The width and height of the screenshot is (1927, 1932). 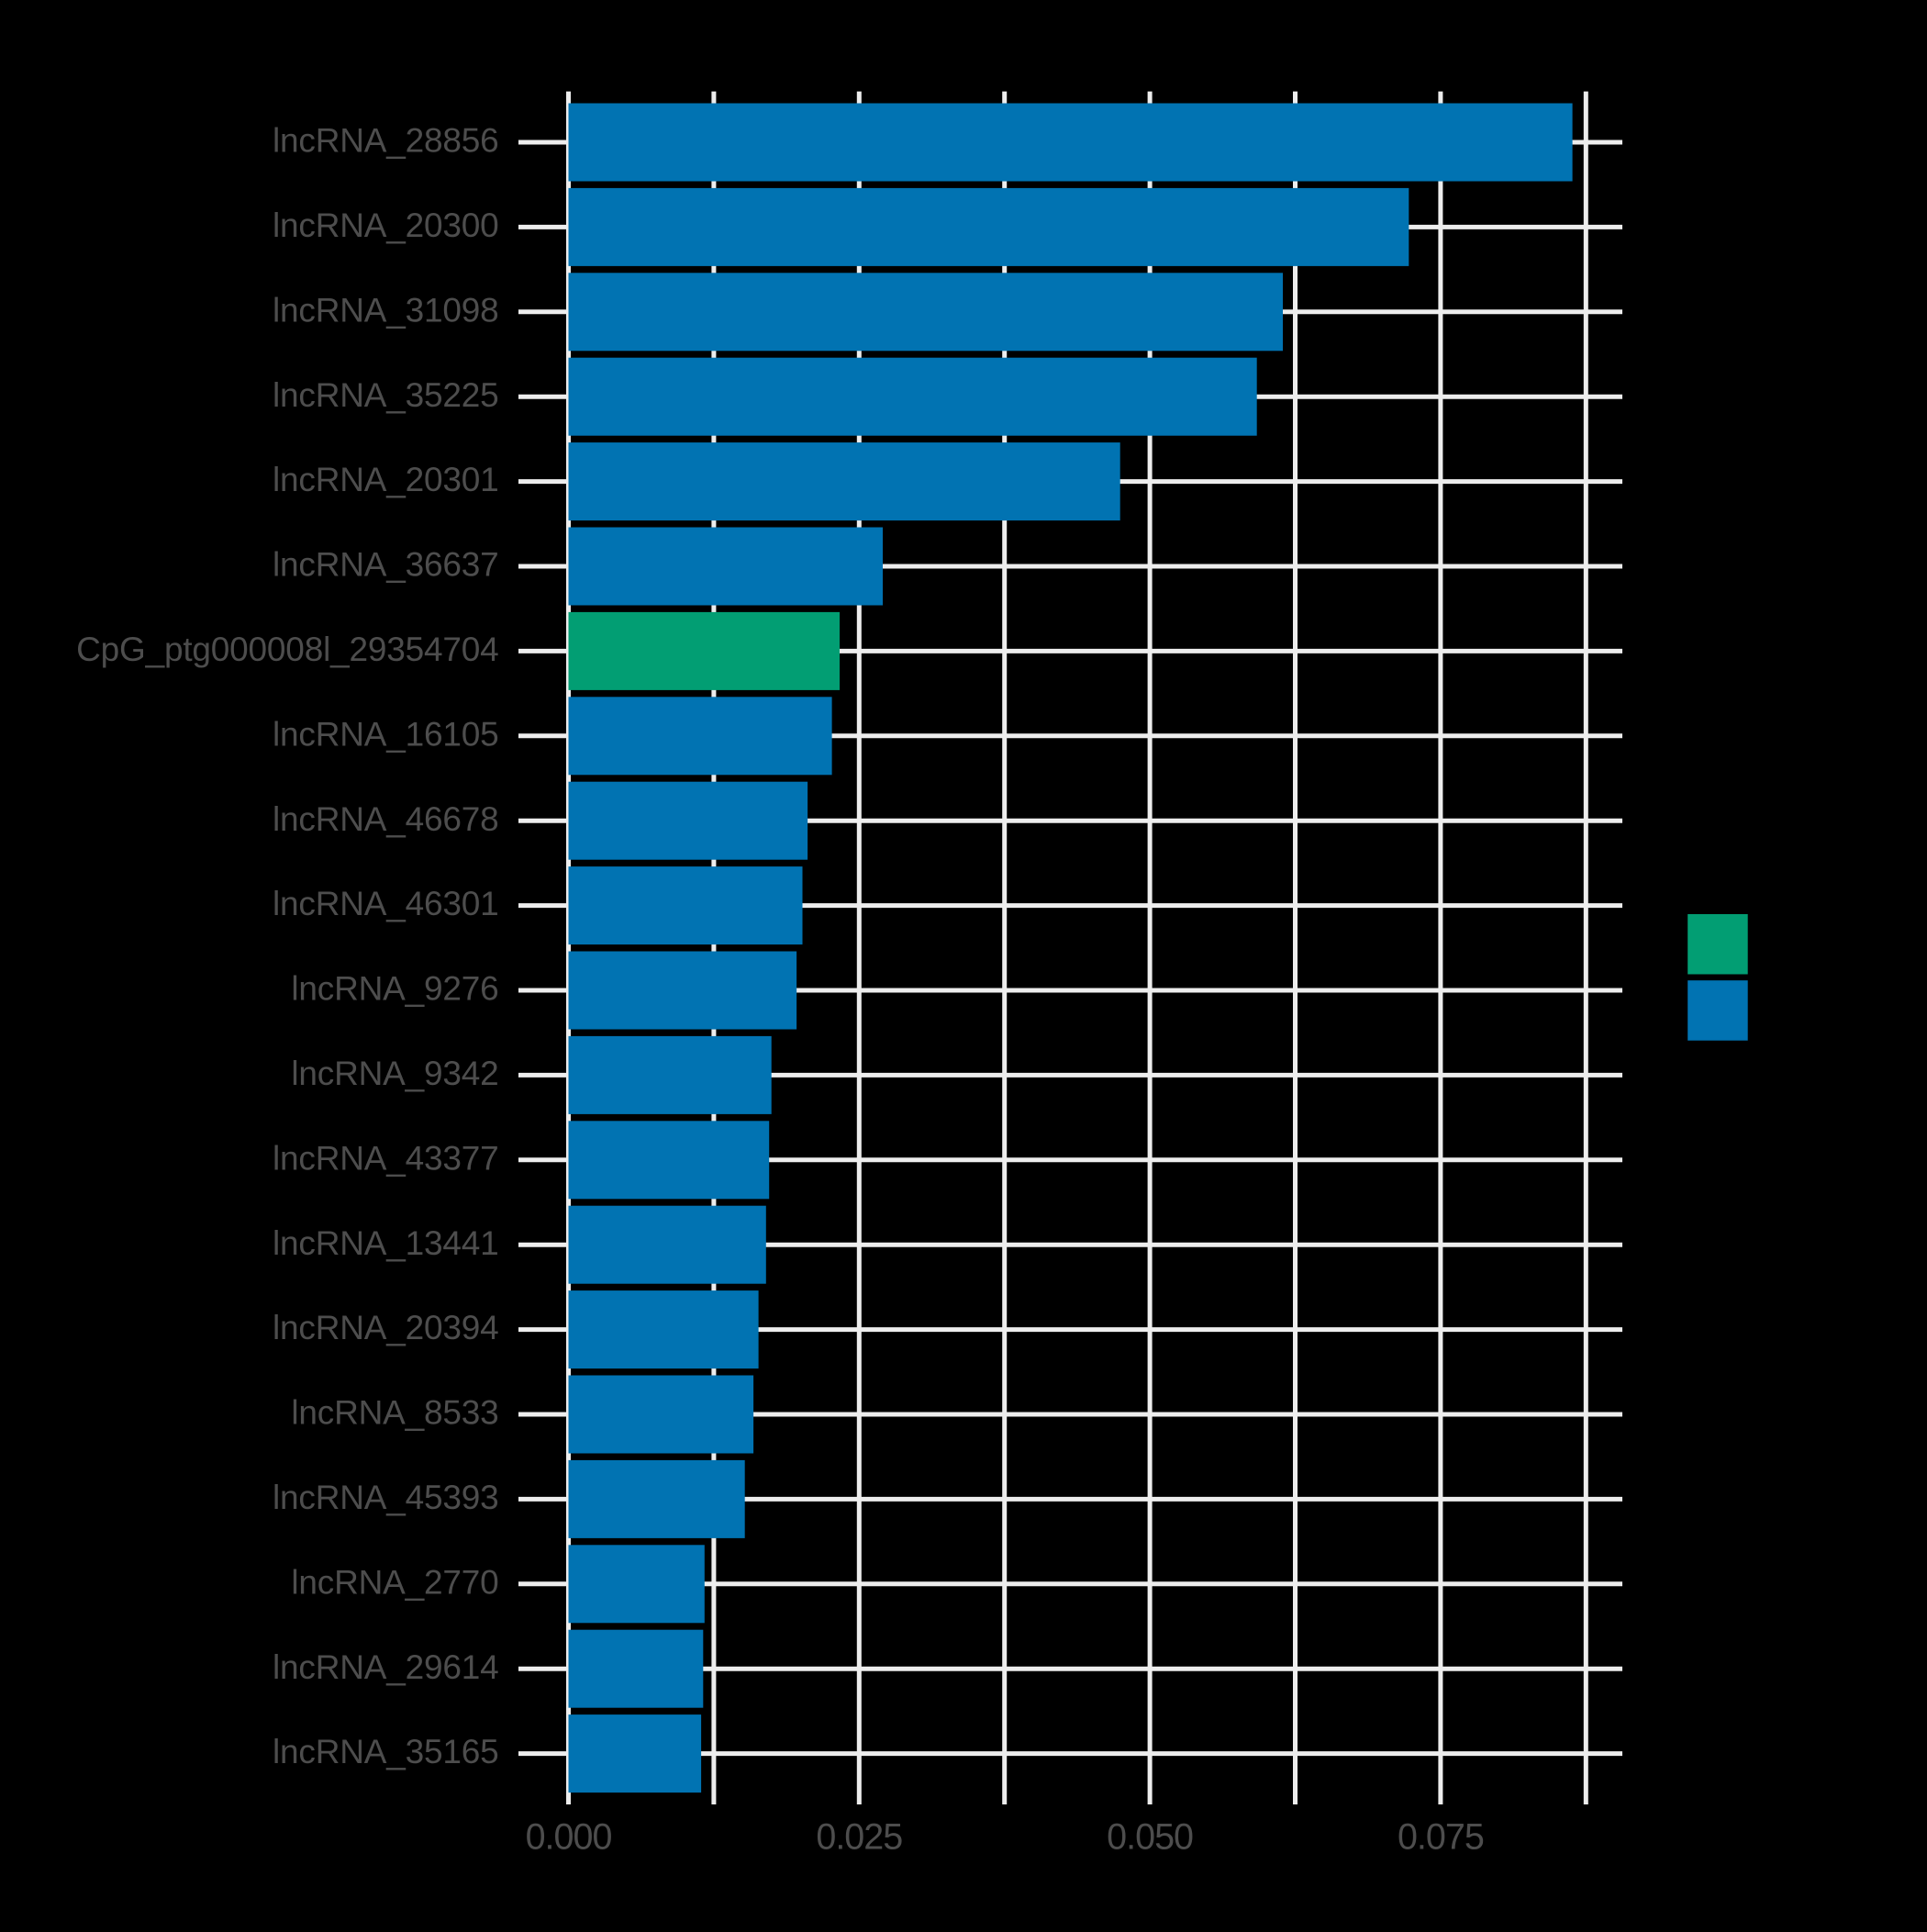 What do you see at coordinates (385, 903) in the screenshot?
I see `svg-text: lncRNA_46301` at bounding box center [385, 903].